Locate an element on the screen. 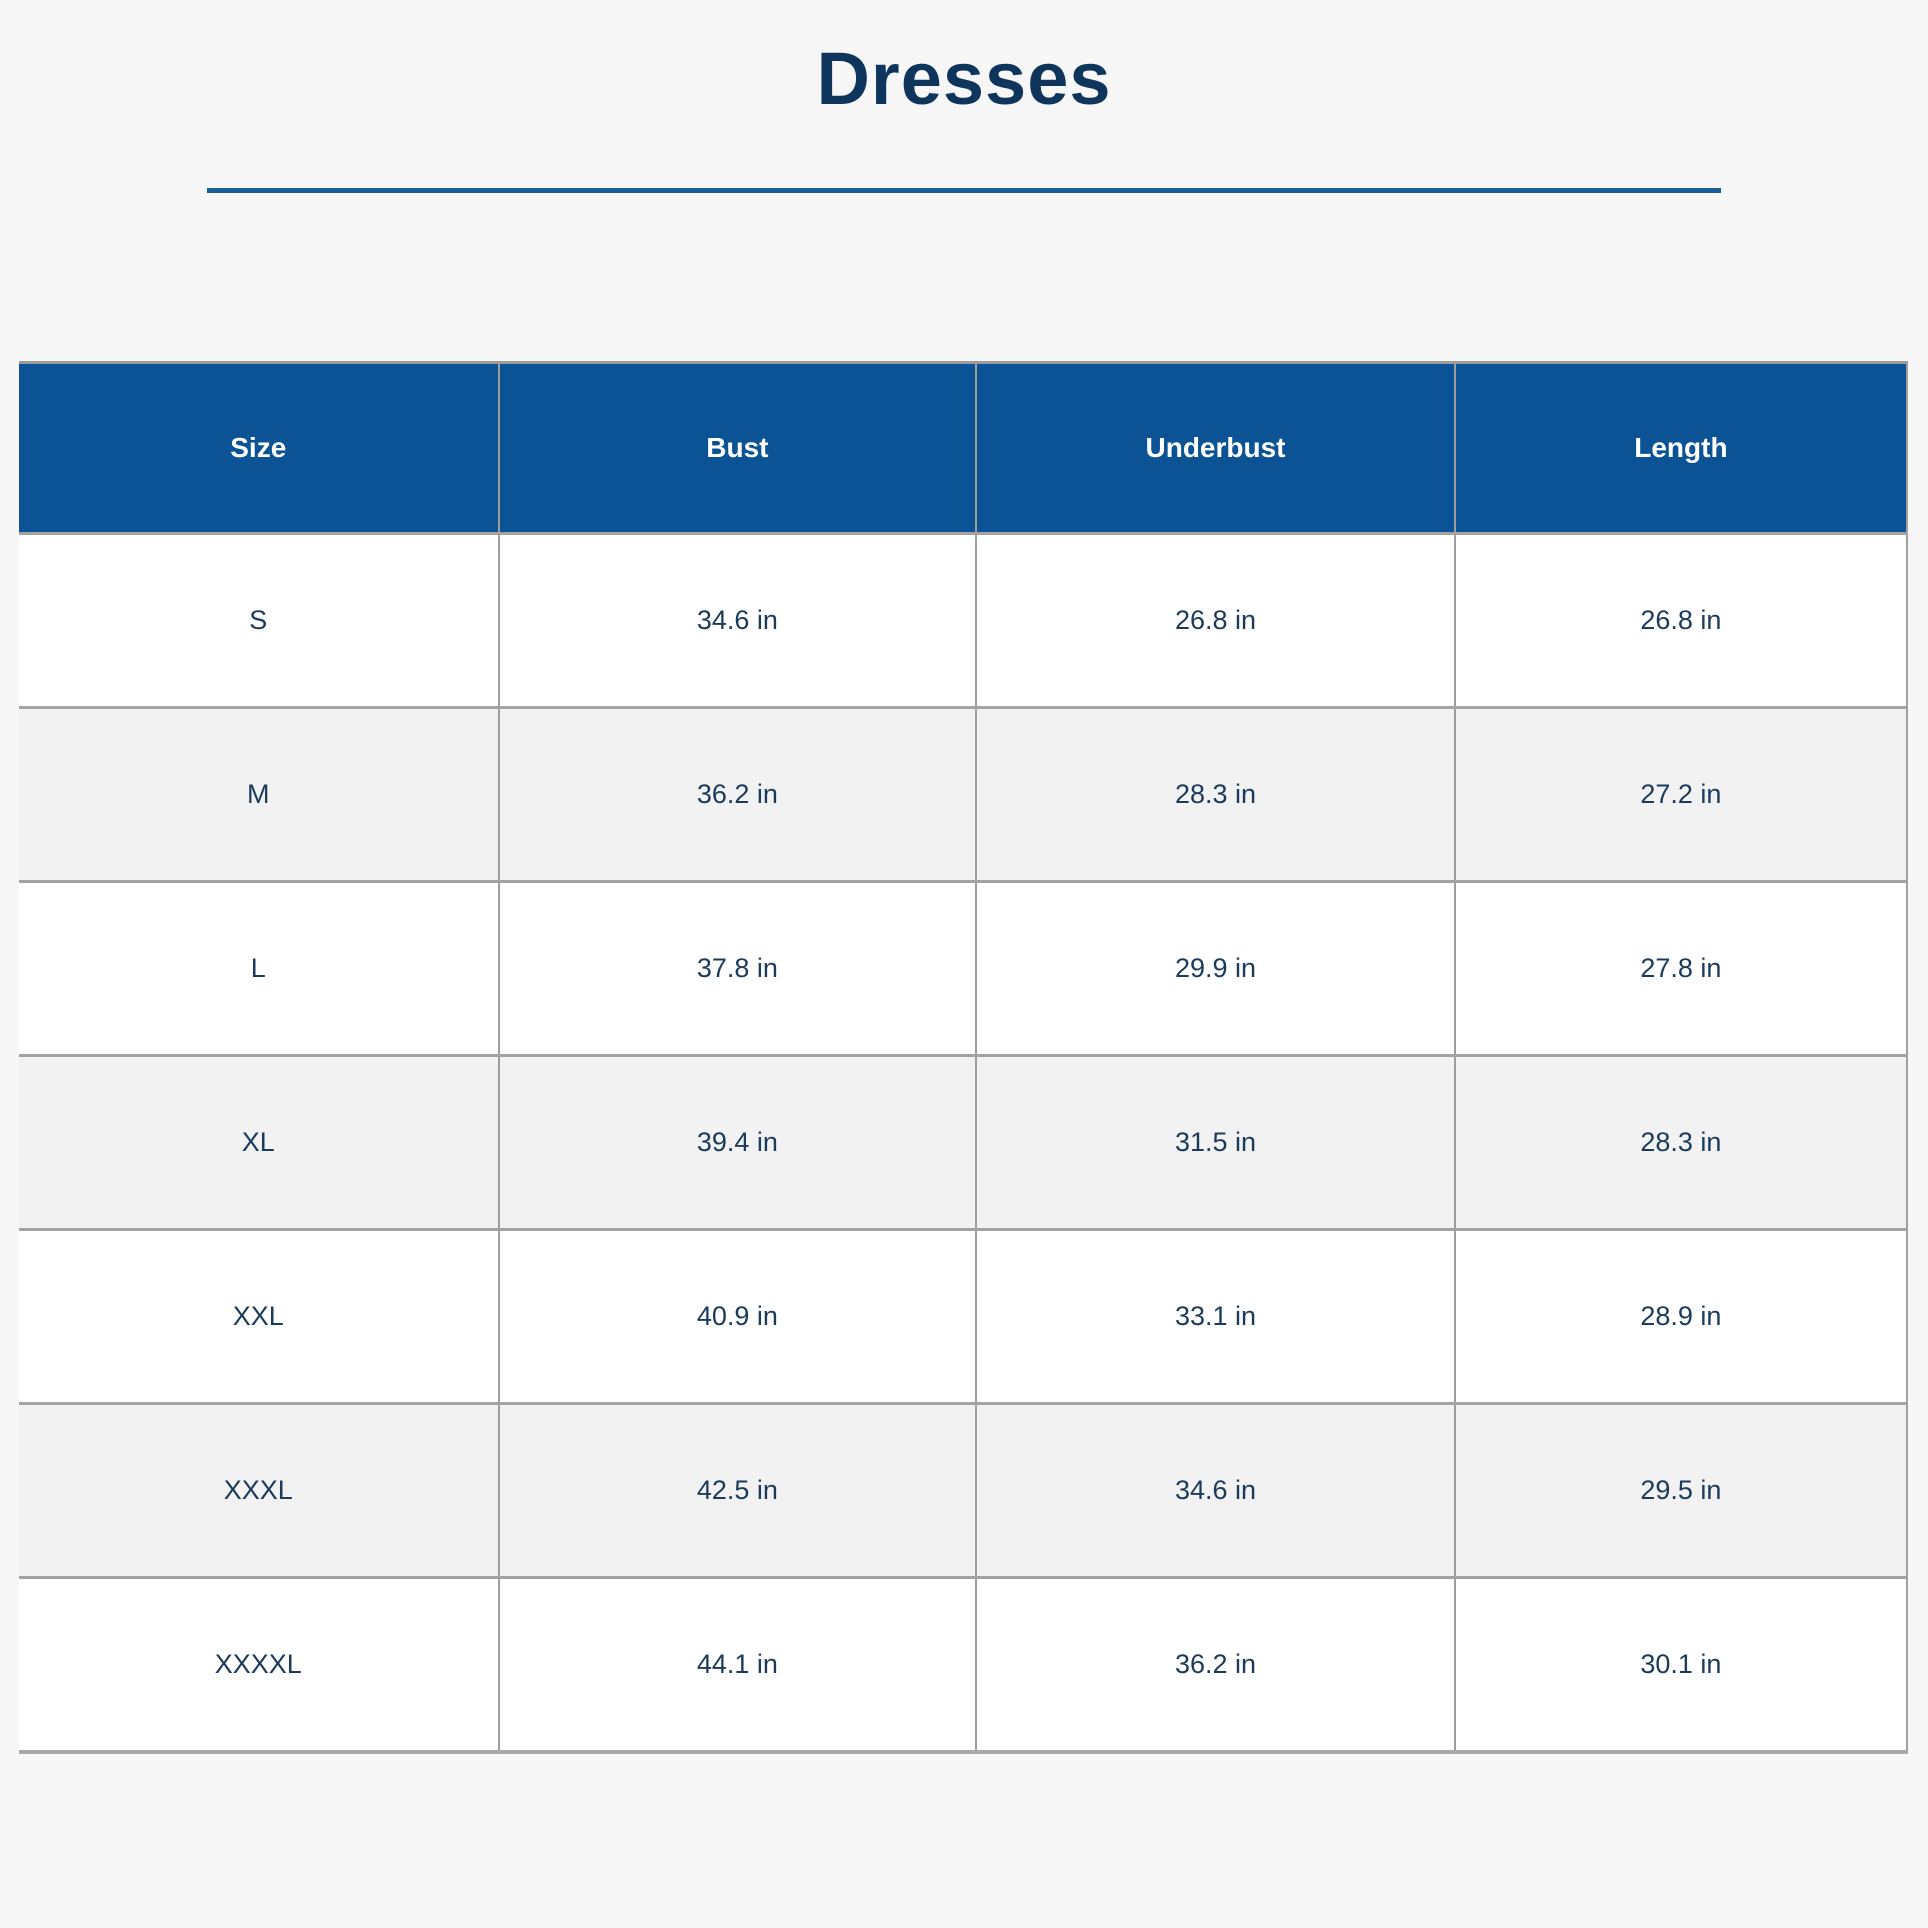 This screenshot has height=1928, width=1928. measurement-cell: 42.5 in is located at coordinates (737, 1490).